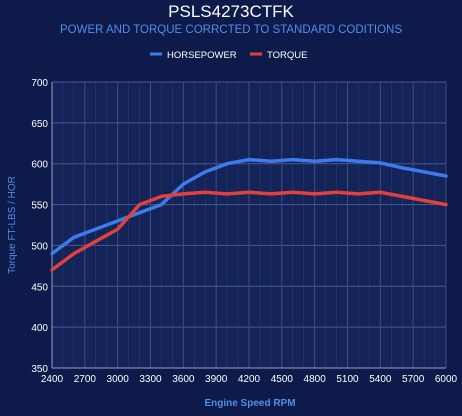 Image resolution: width=462 pixels, height=416 pixels. I want to click on x-tick-label: 3300, so click(150, 379).